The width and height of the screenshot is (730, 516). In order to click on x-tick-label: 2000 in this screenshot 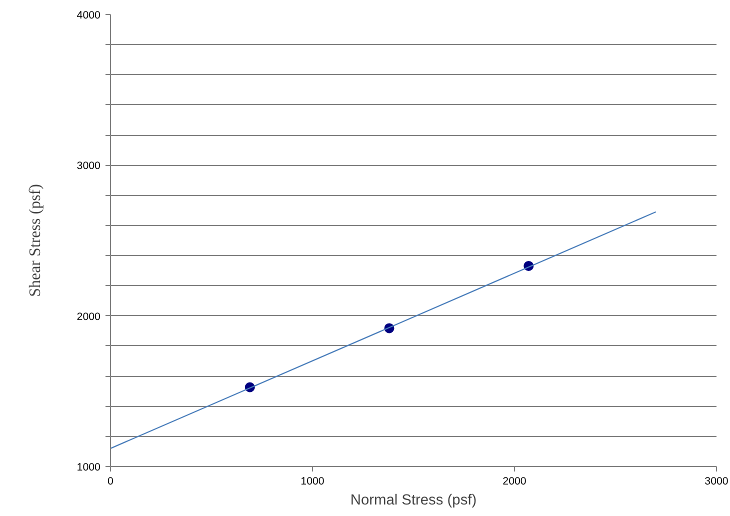, I will do `click(514, 482)`.